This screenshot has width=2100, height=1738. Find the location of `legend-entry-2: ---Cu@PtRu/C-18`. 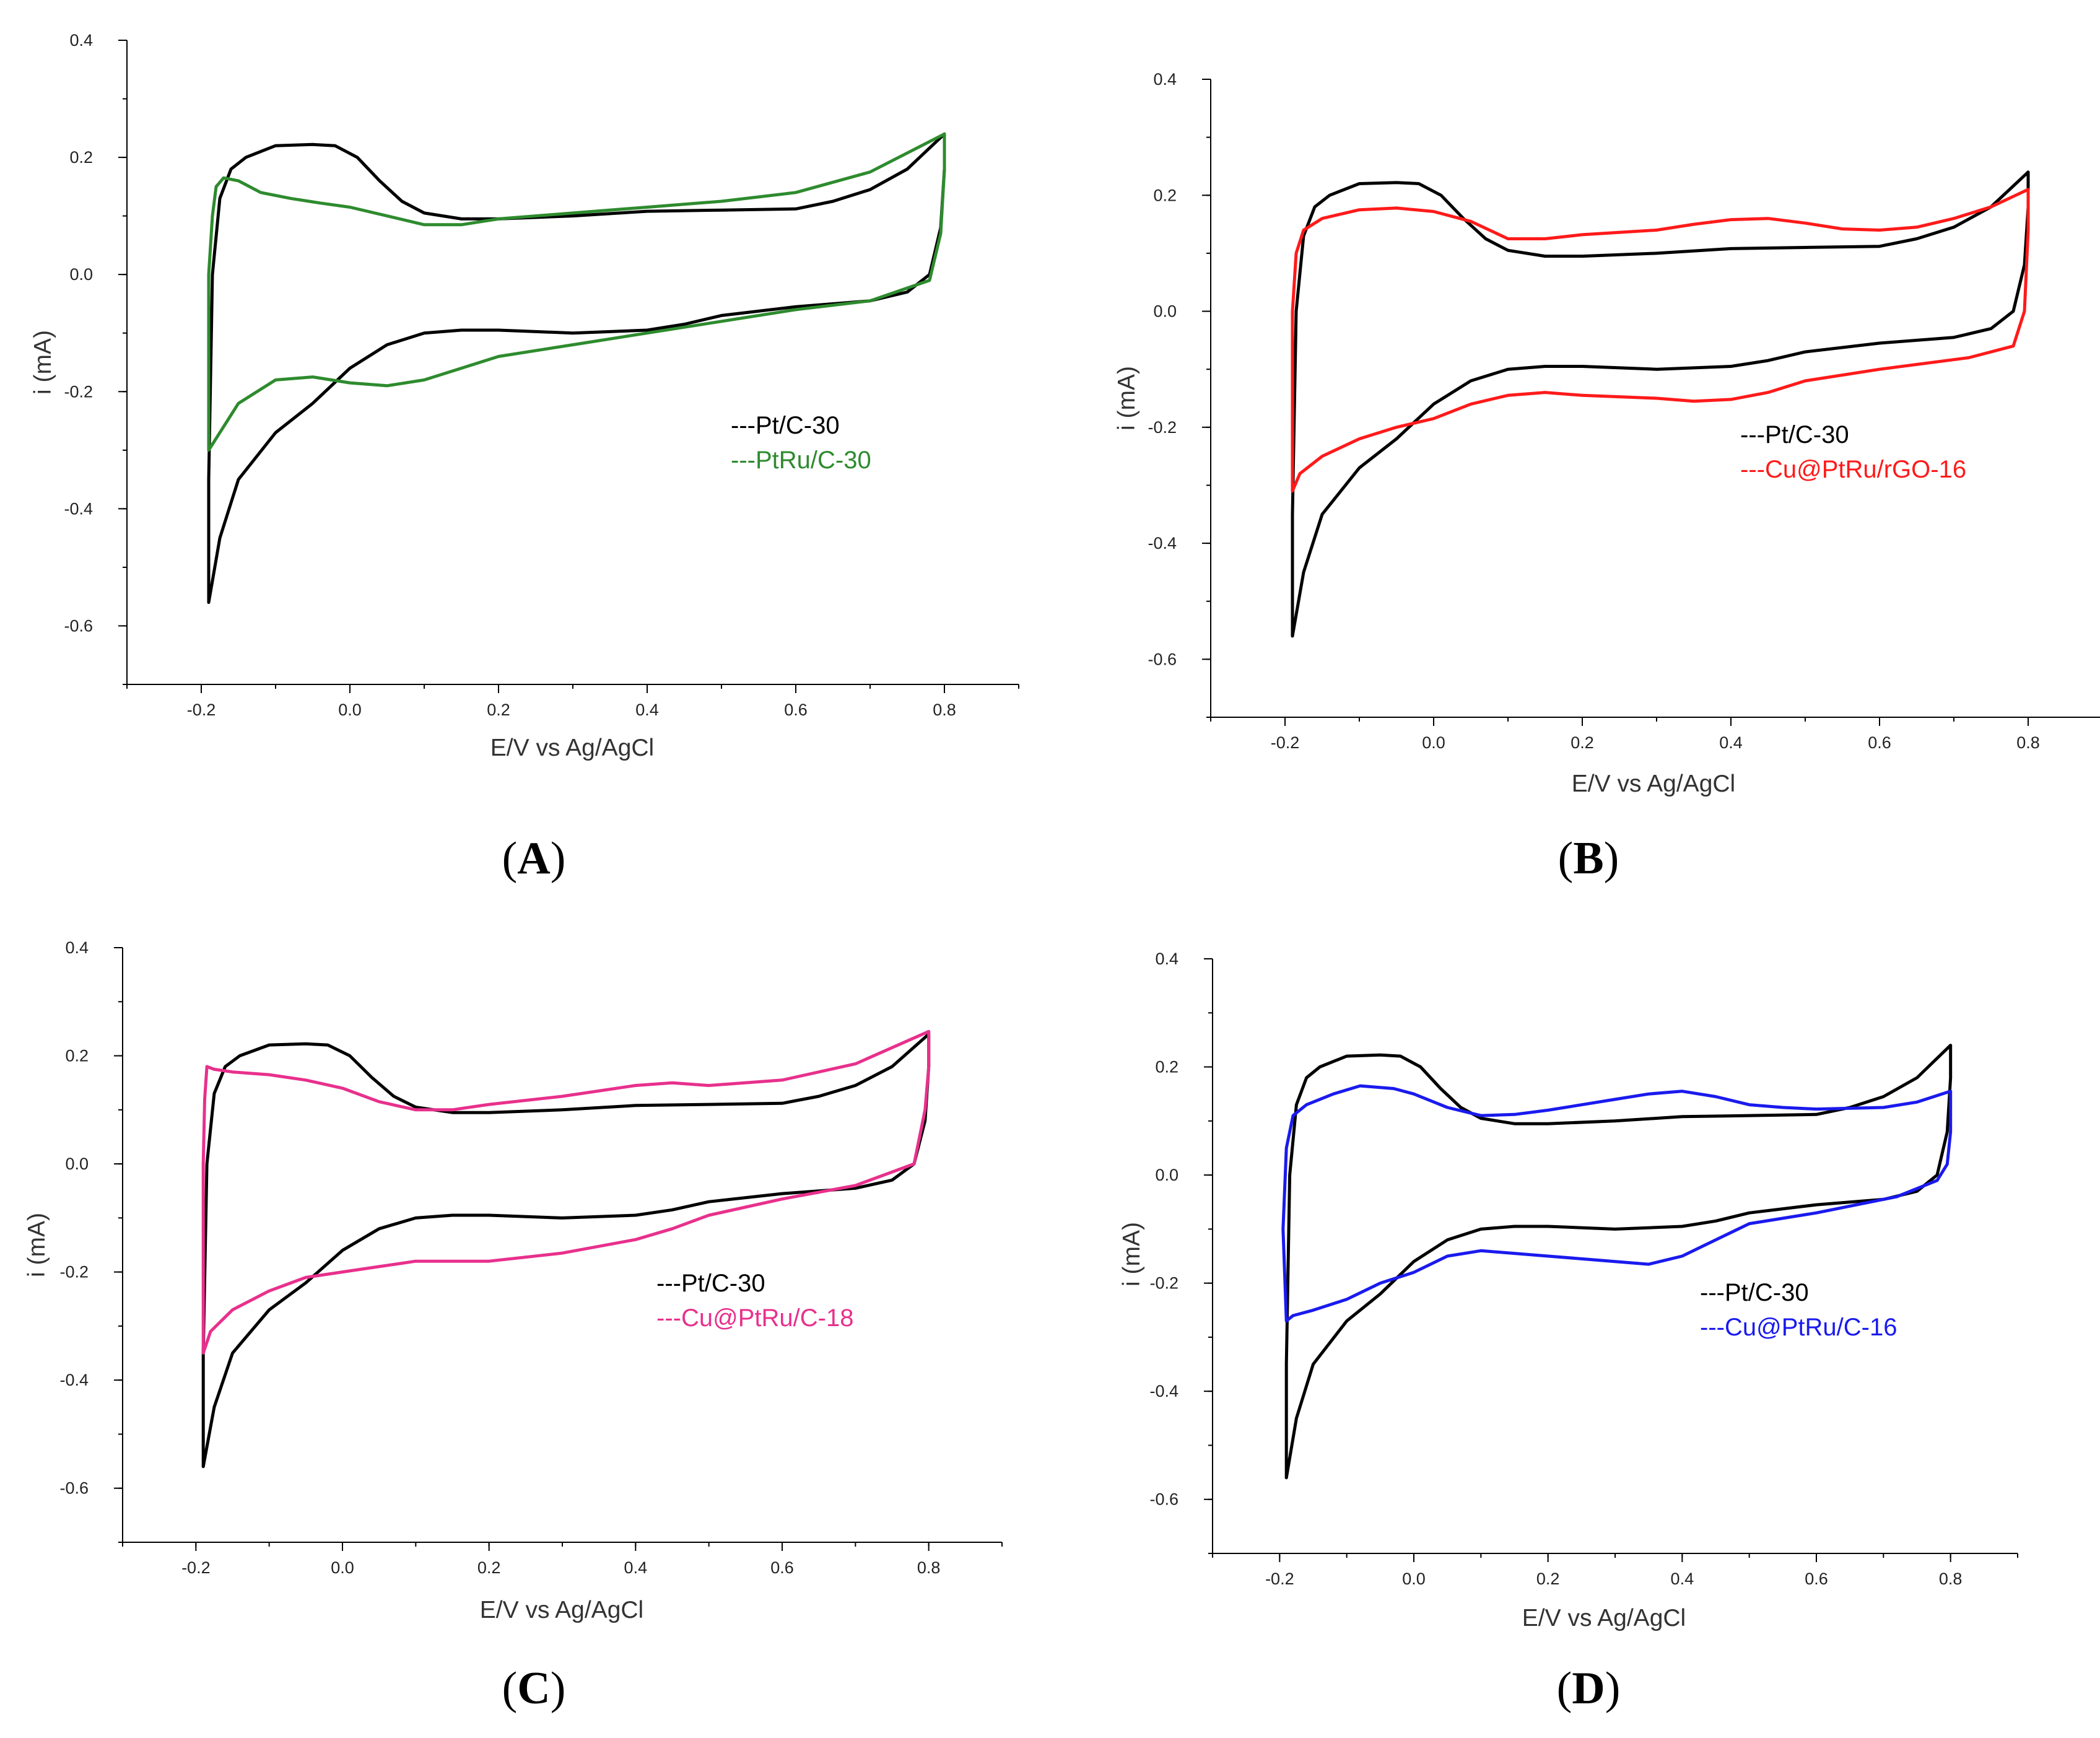

legend-entry-2: ---Cu@PtRu/C-18 is located at coordinates (754, 1318).